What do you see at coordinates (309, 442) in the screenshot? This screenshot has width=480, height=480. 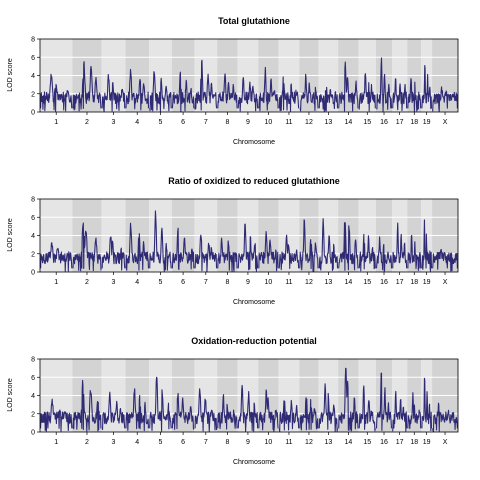 I see `x-tick-label: 12` at bounding box center [309, 442].